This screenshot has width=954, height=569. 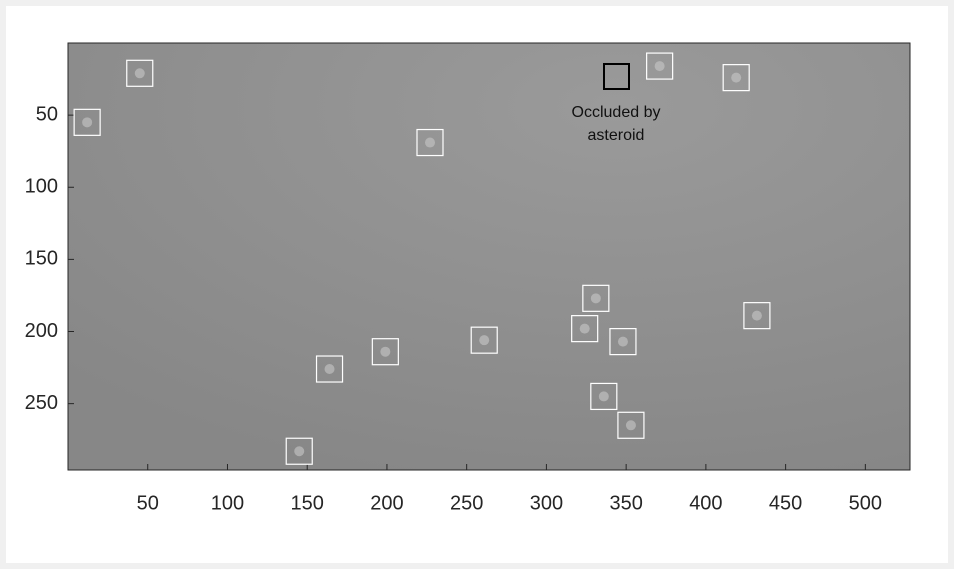 I want to click on annotation: Occluded by, so click(x=616, y=112).